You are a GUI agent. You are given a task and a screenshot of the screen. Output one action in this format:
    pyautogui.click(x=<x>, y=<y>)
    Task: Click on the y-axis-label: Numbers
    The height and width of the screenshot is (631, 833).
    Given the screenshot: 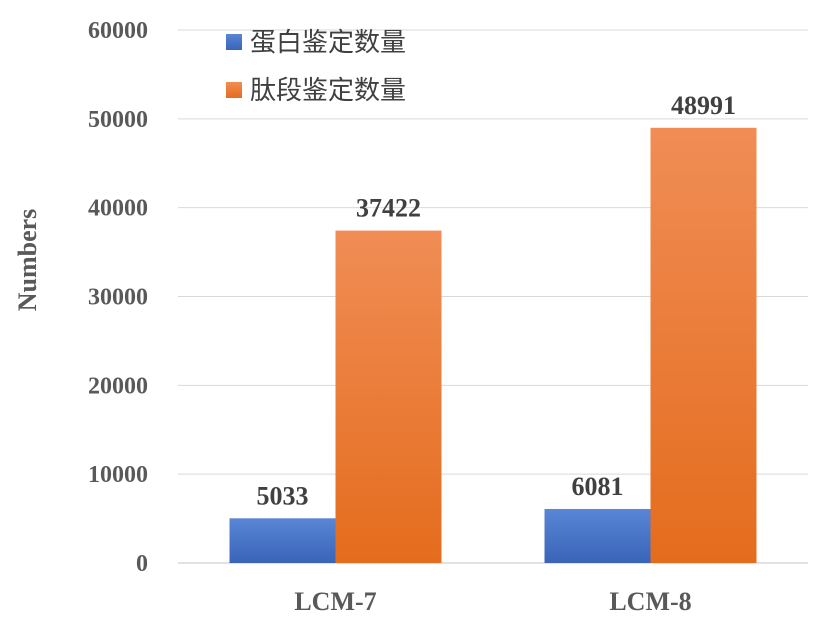 What is the action you would take?
    pyautogui.click(x=27, y=260)
    